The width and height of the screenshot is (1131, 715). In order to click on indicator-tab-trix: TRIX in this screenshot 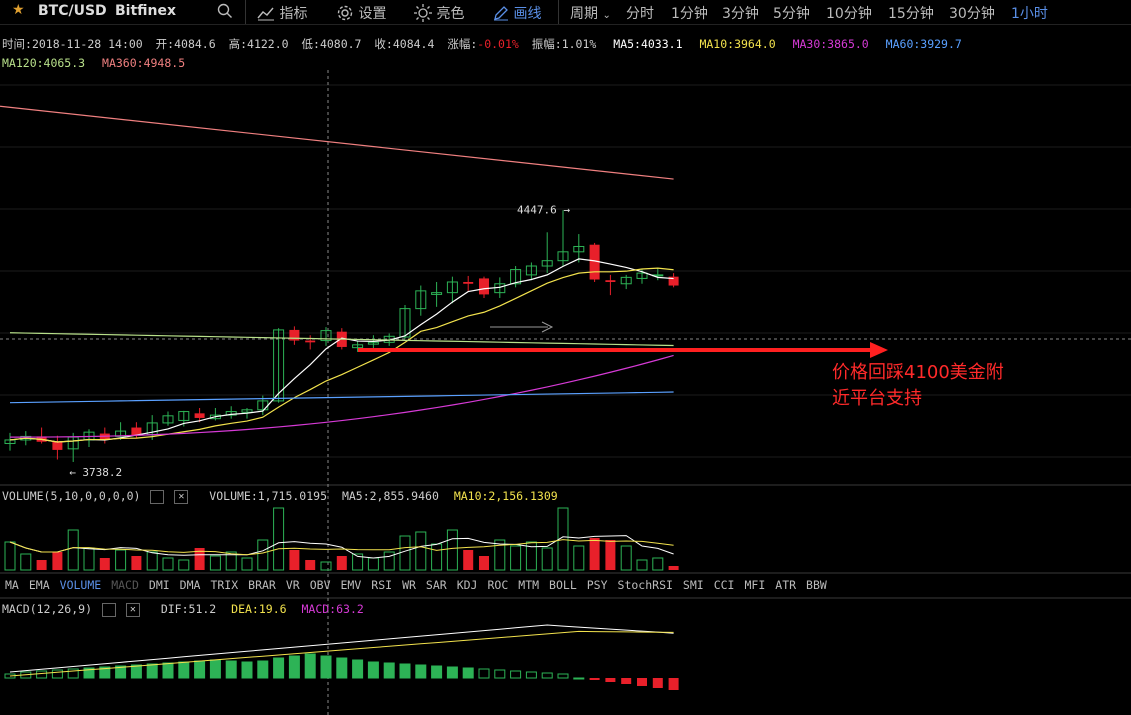, I will do `click(224, 585)`.